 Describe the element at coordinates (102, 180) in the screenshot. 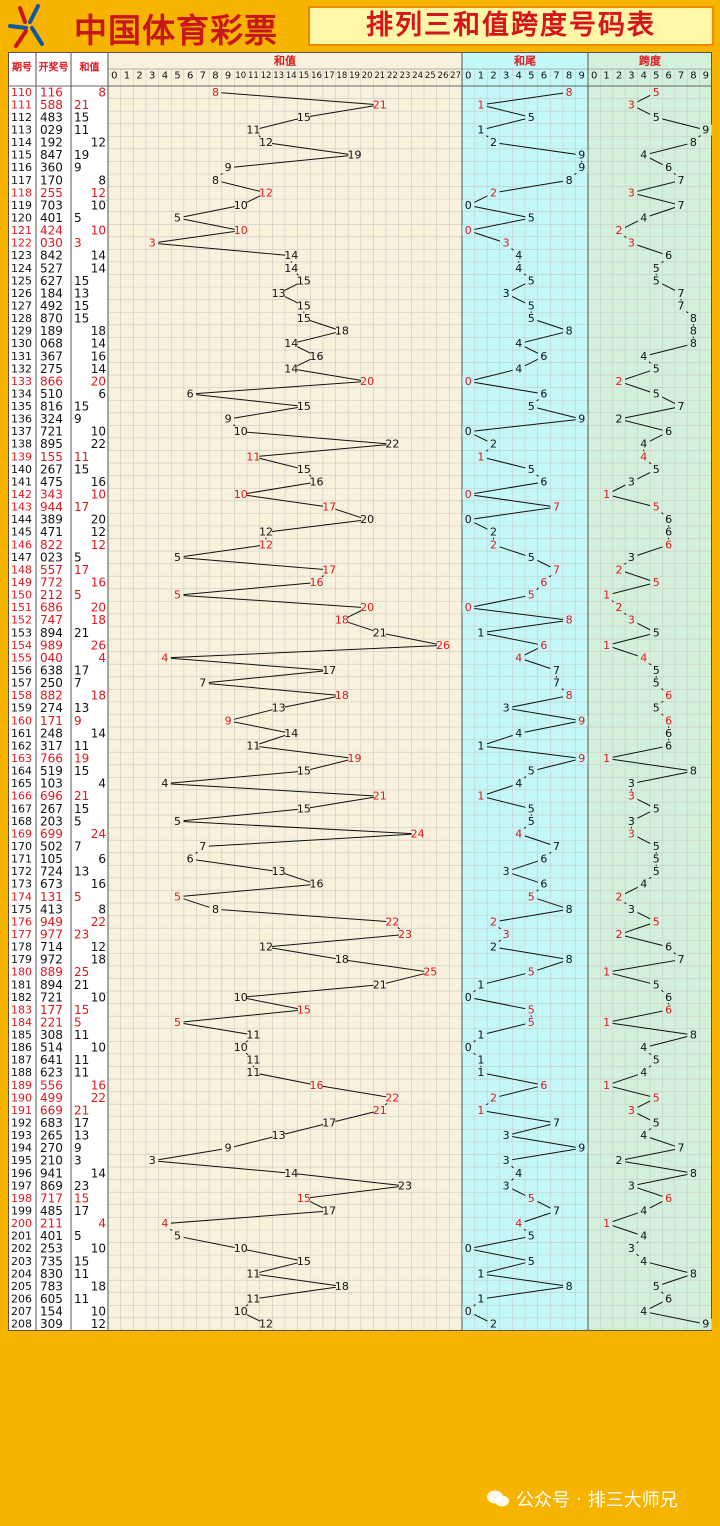

I see `sum-cell: 8` at that location.